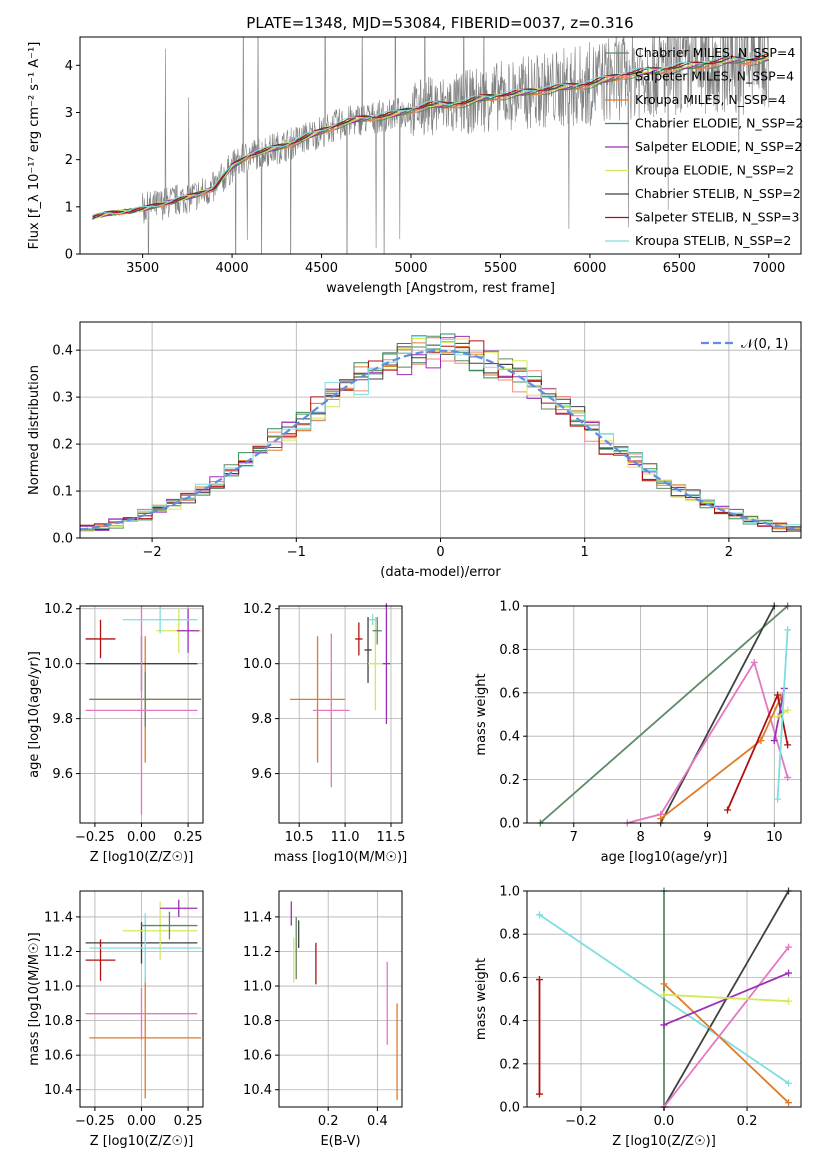 The image size is (819, 1170). What do you see at coordinates (69, 255) in the screenshot?
I see `y-tick-label: 0` at bounding box center [69, 255].